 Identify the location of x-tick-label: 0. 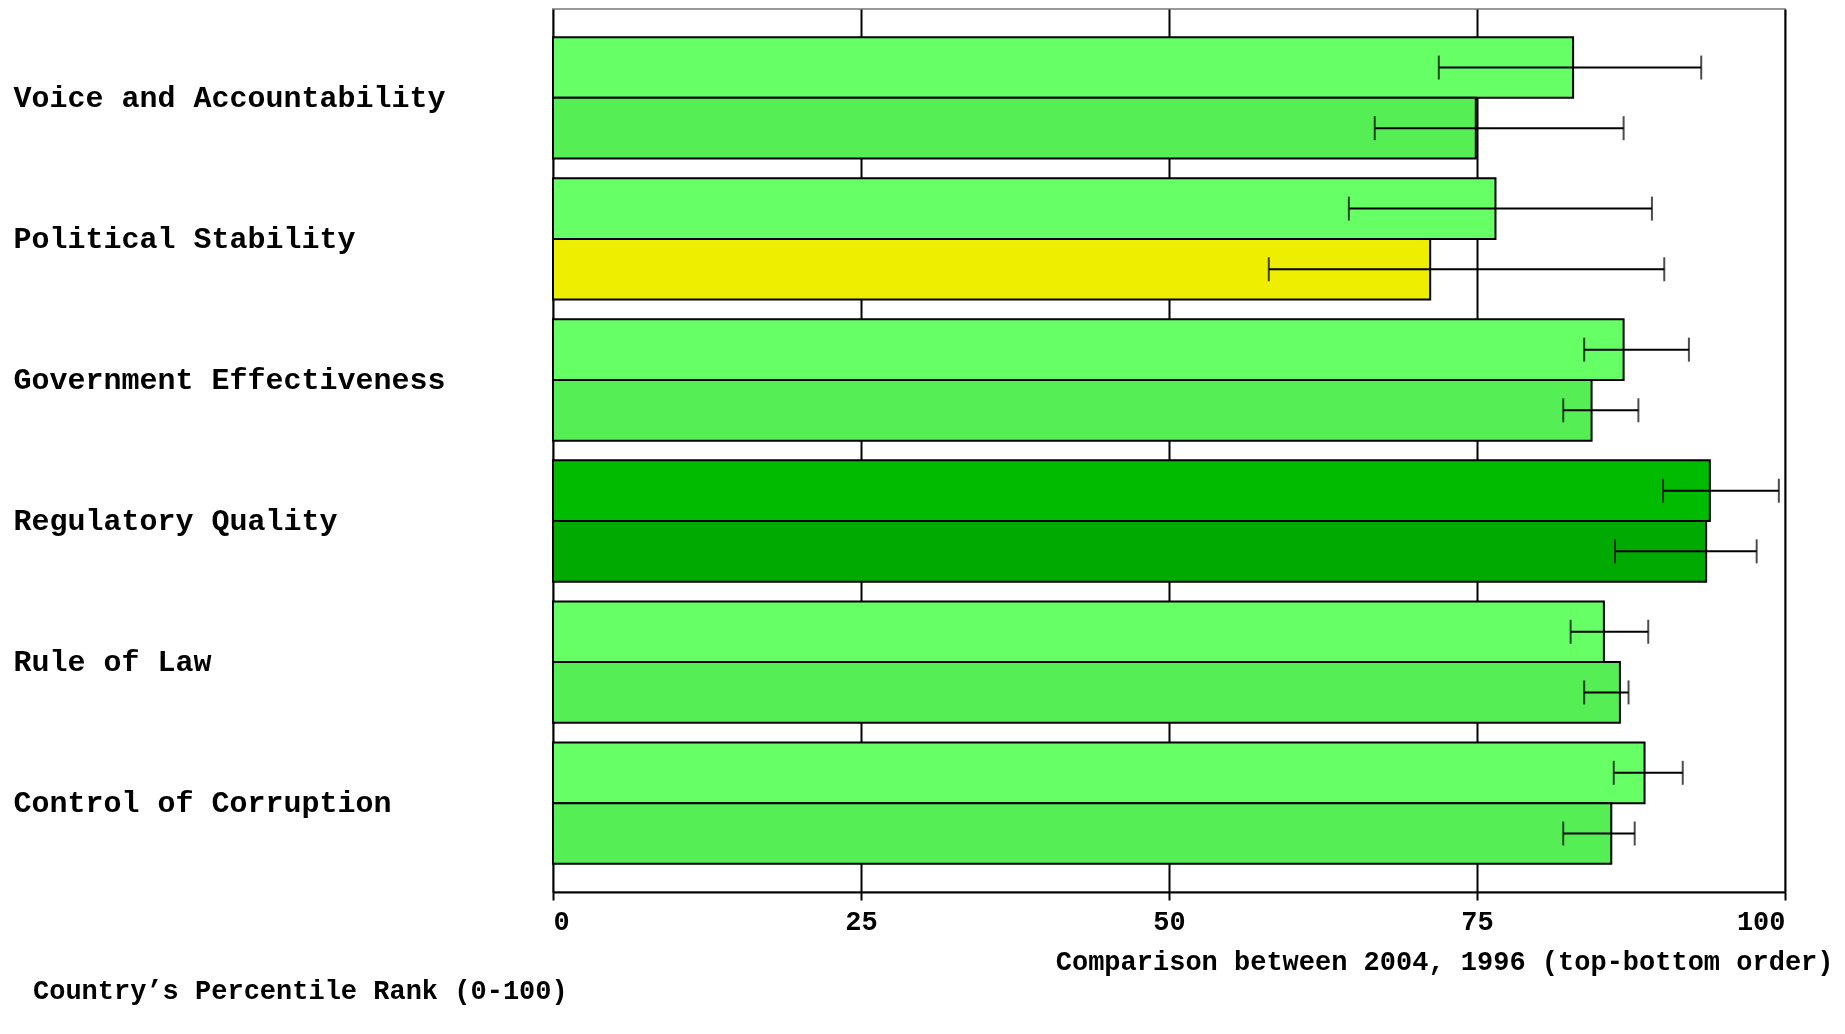
(561, 922).